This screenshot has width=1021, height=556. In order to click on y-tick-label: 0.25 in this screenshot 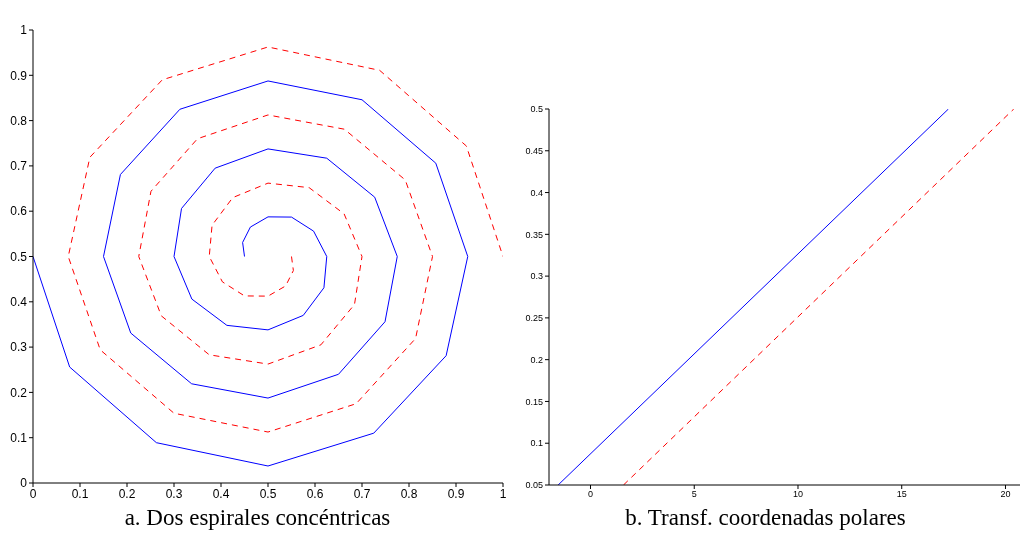, I will do `click(534, 318)`.